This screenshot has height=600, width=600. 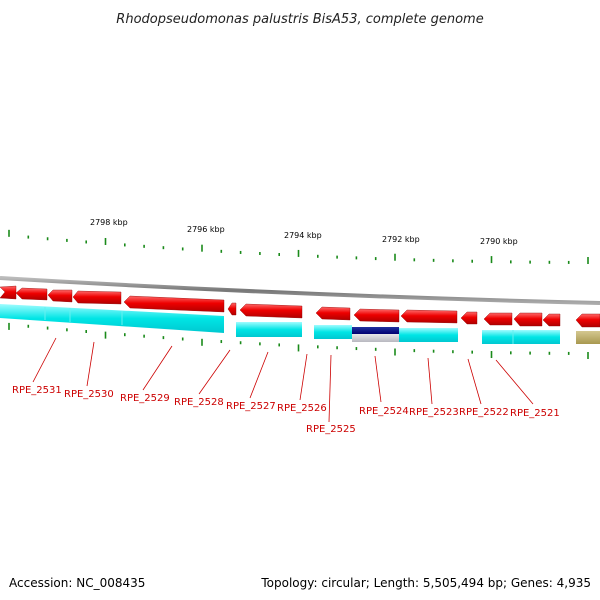 I want to click on gene-label: RPE_2529, so click(x=145, y=398).